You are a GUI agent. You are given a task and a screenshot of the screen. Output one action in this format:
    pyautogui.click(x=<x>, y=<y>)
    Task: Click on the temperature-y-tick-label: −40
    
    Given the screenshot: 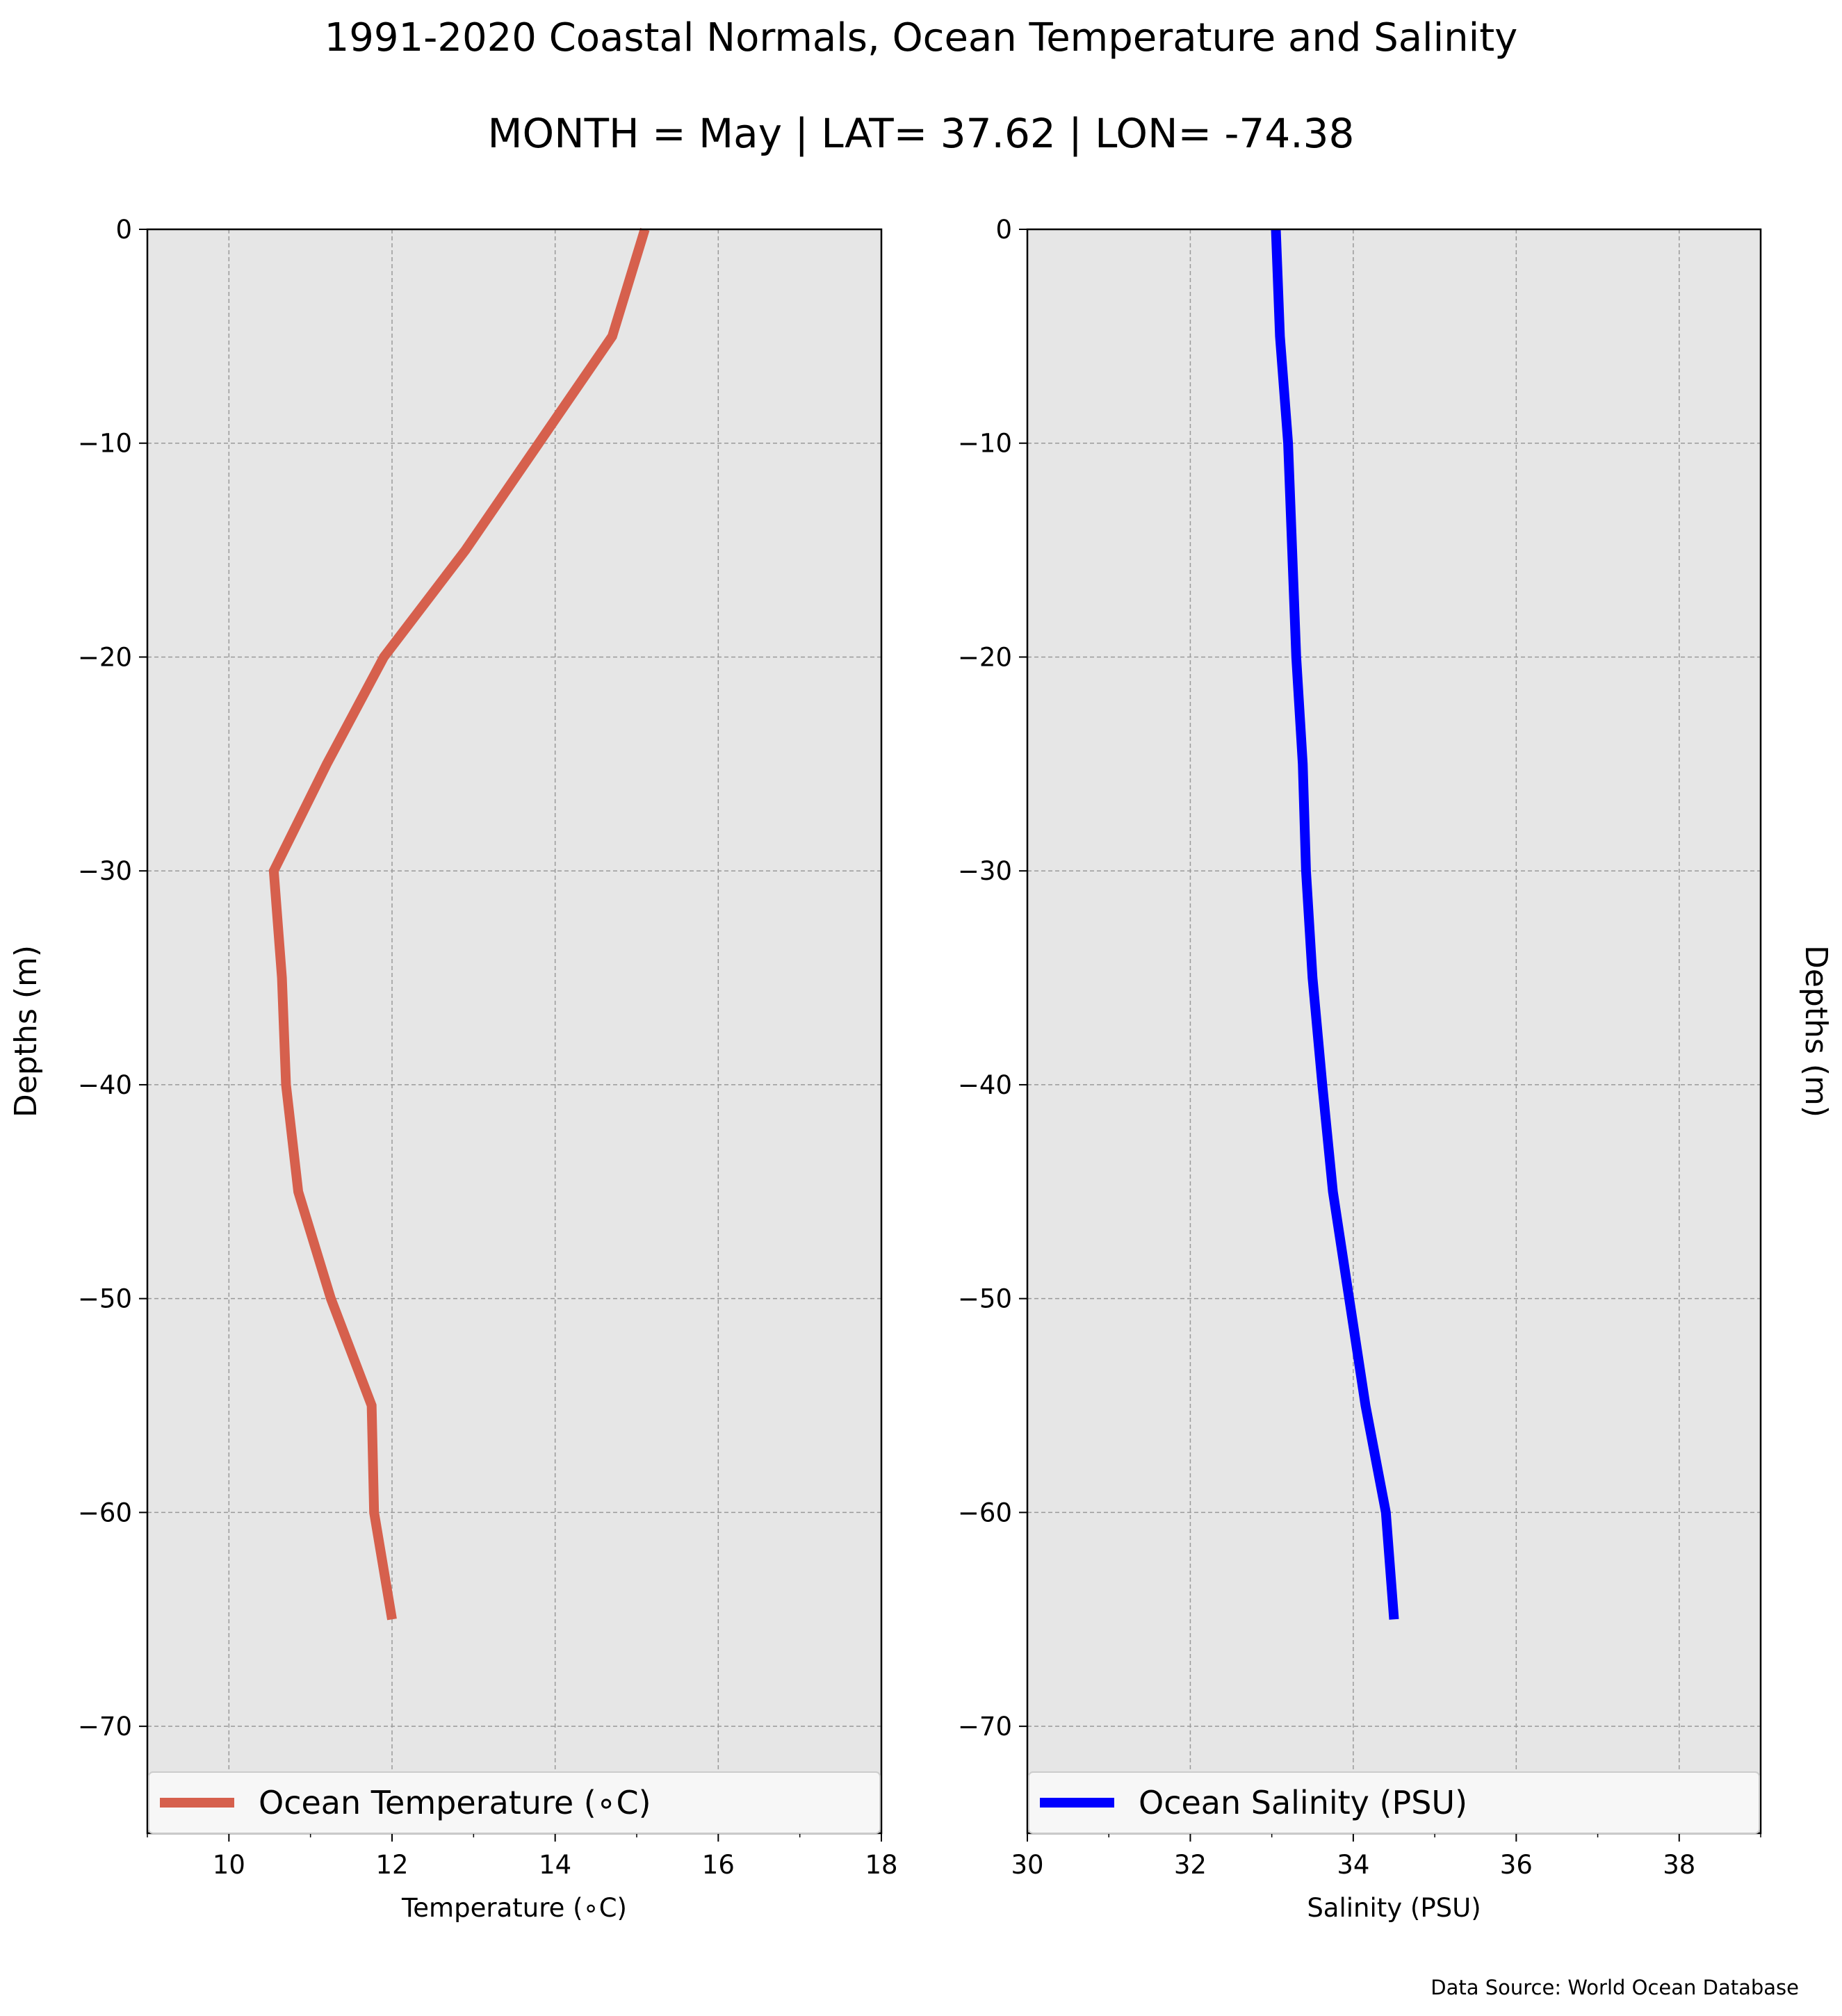 What is the action you would take?
    pyautogui.click(x=105, y=1085)
    